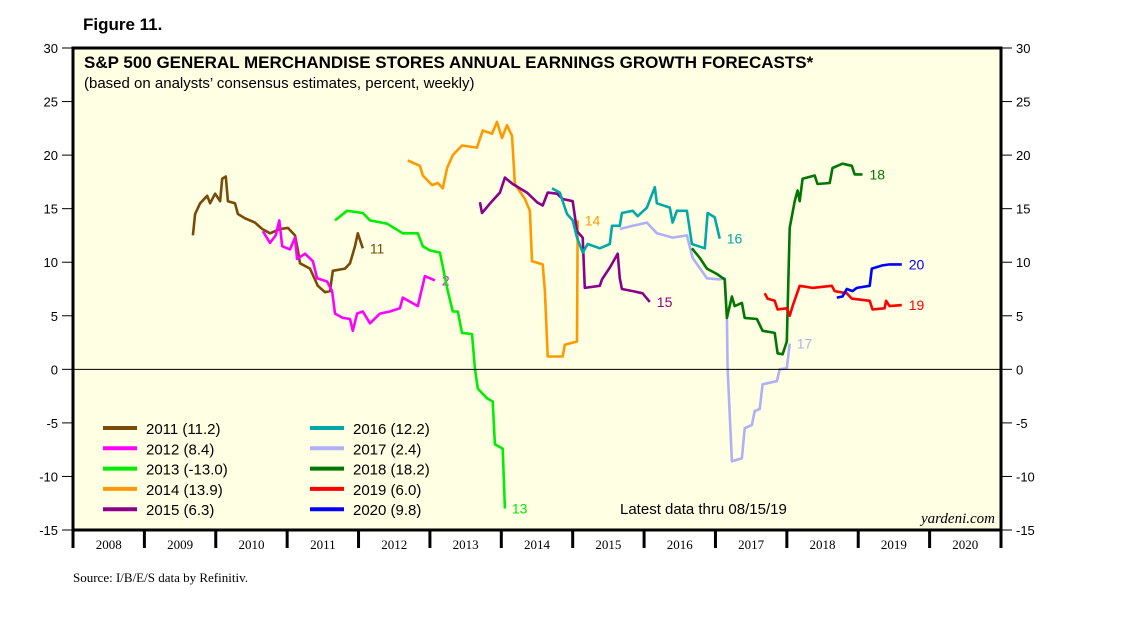  What do you see at coordinates (751, 544) in the screenshot?
I see `x-tick-label: 2017` at bounding box center [751, 544].